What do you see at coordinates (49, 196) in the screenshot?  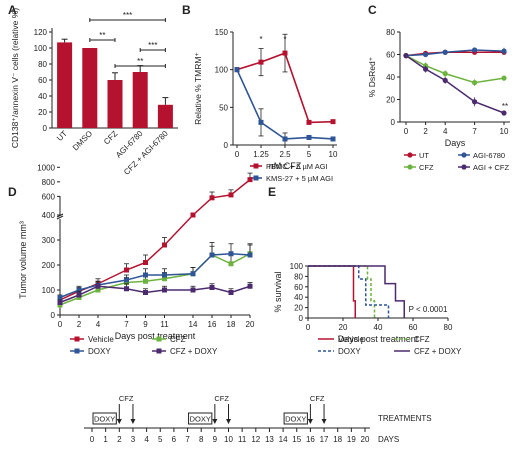 I see `y-tick-label-d: 600` at bounding box center [49, 196].